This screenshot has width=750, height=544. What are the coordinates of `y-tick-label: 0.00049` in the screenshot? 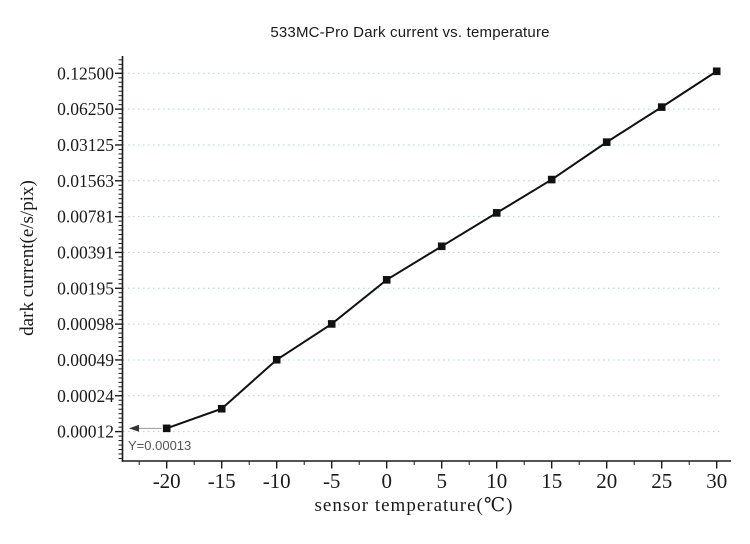 It's located at (85, 360).